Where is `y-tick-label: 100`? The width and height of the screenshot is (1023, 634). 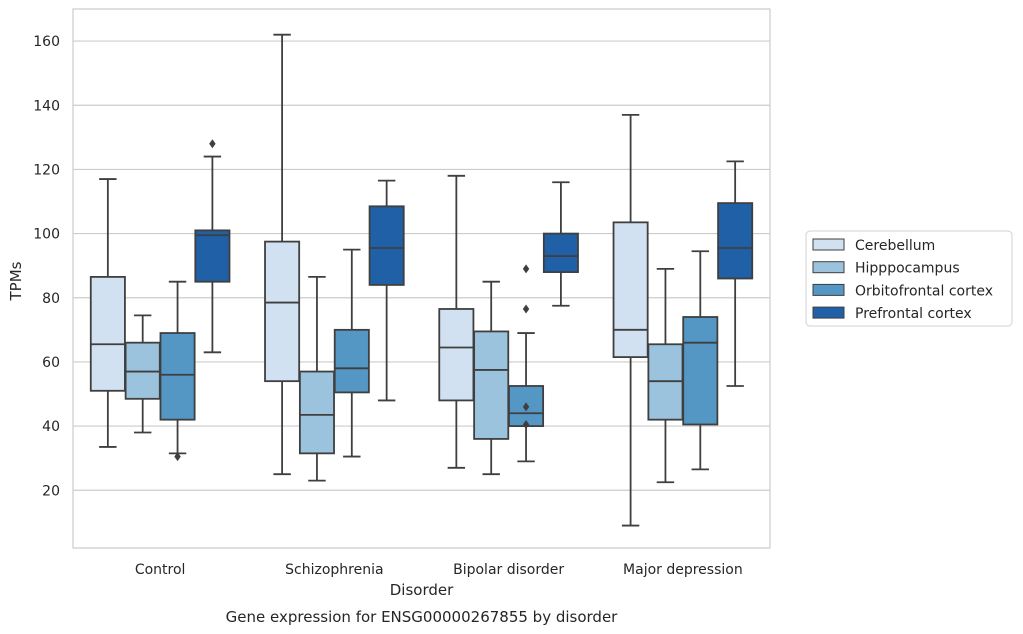 y-tick-label: 100 is located at coordinates (46, 235).